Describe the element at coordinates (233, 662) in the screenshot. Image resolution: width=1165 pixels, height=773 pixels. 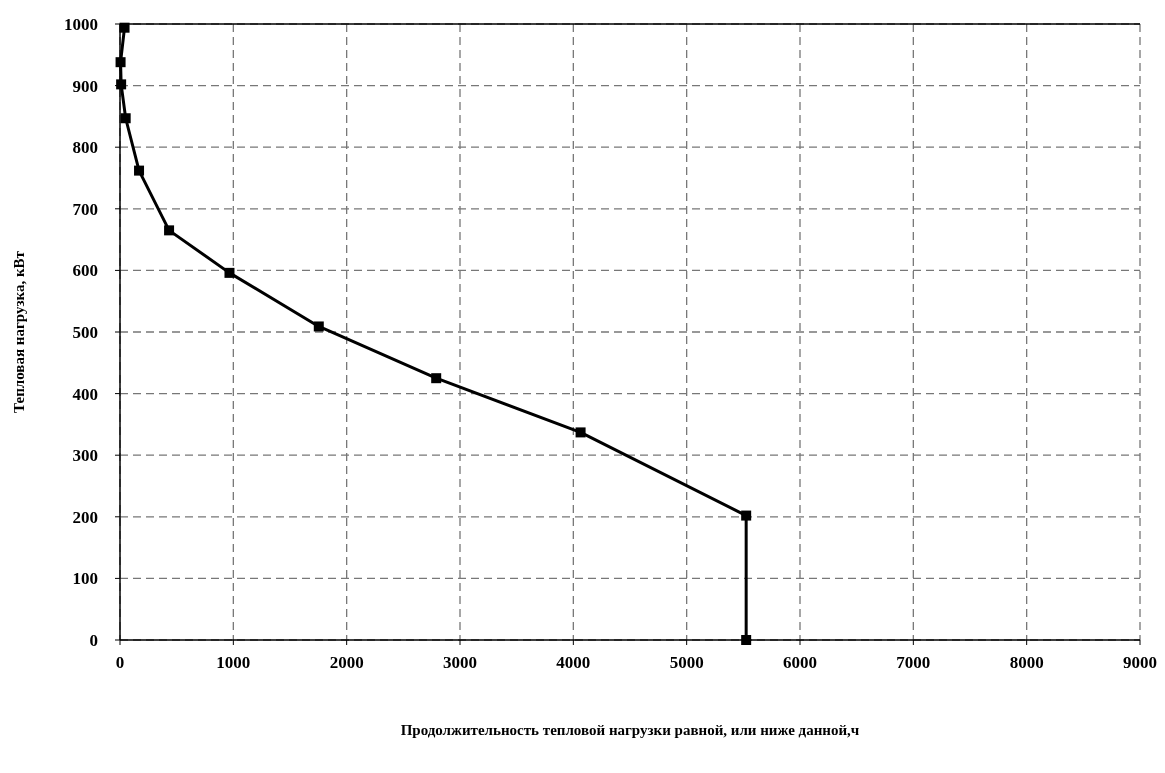
I see `x-tick-label: 1000` at that location.